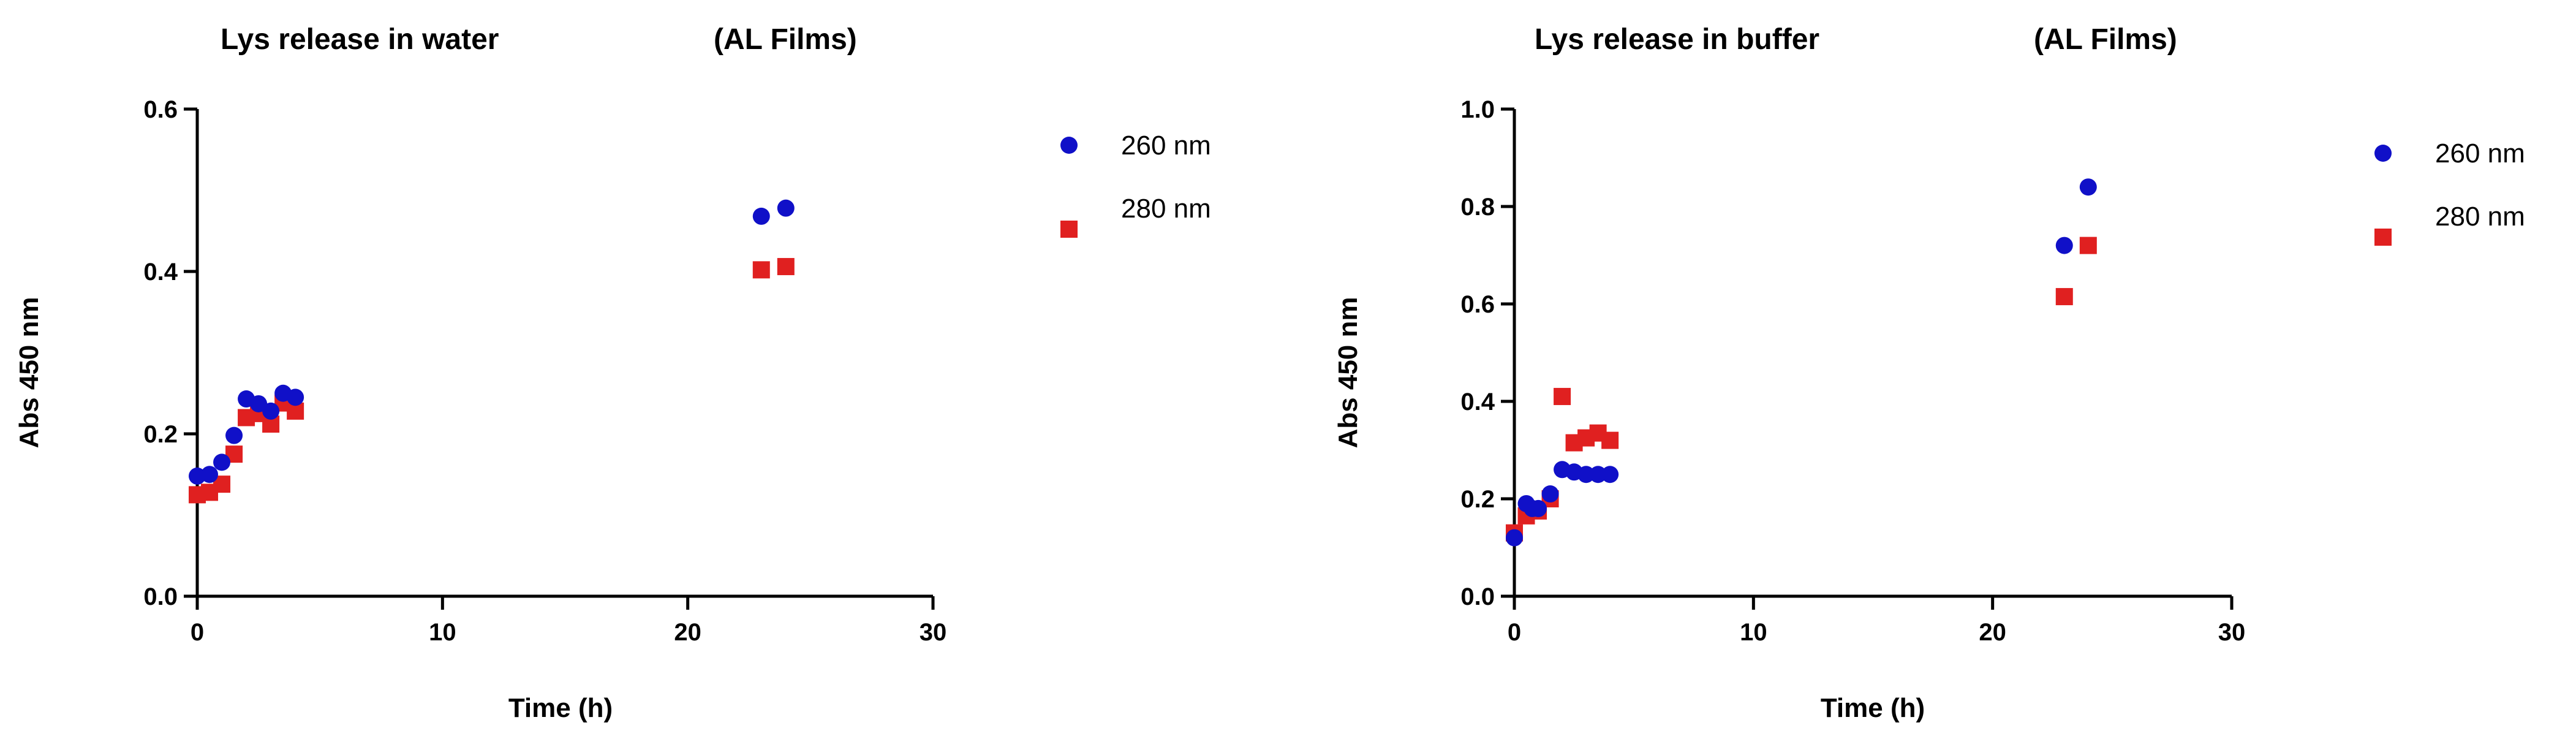  I want to click on chart-title: Lys release in buffer, so click(1677, 40).